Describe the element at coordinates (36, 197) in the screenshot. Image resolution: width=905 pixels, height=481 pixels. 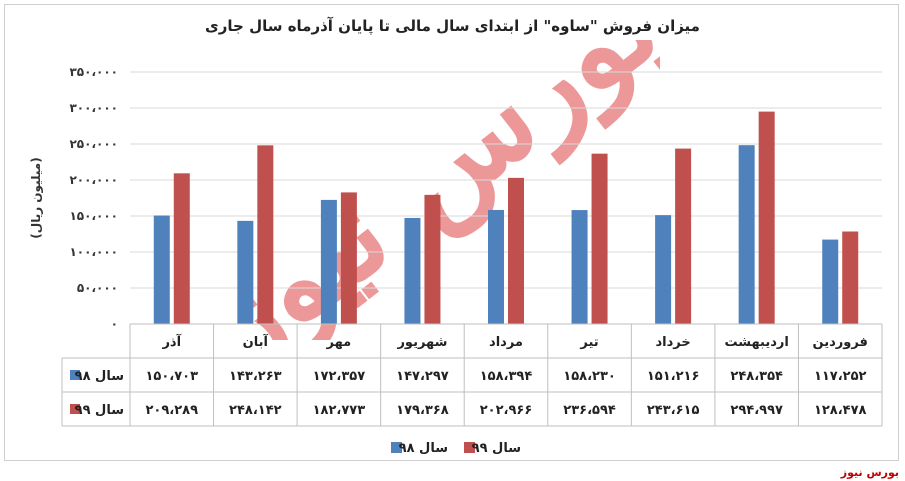
I see `y-axis-label: (میلیون ریال)` at that location.